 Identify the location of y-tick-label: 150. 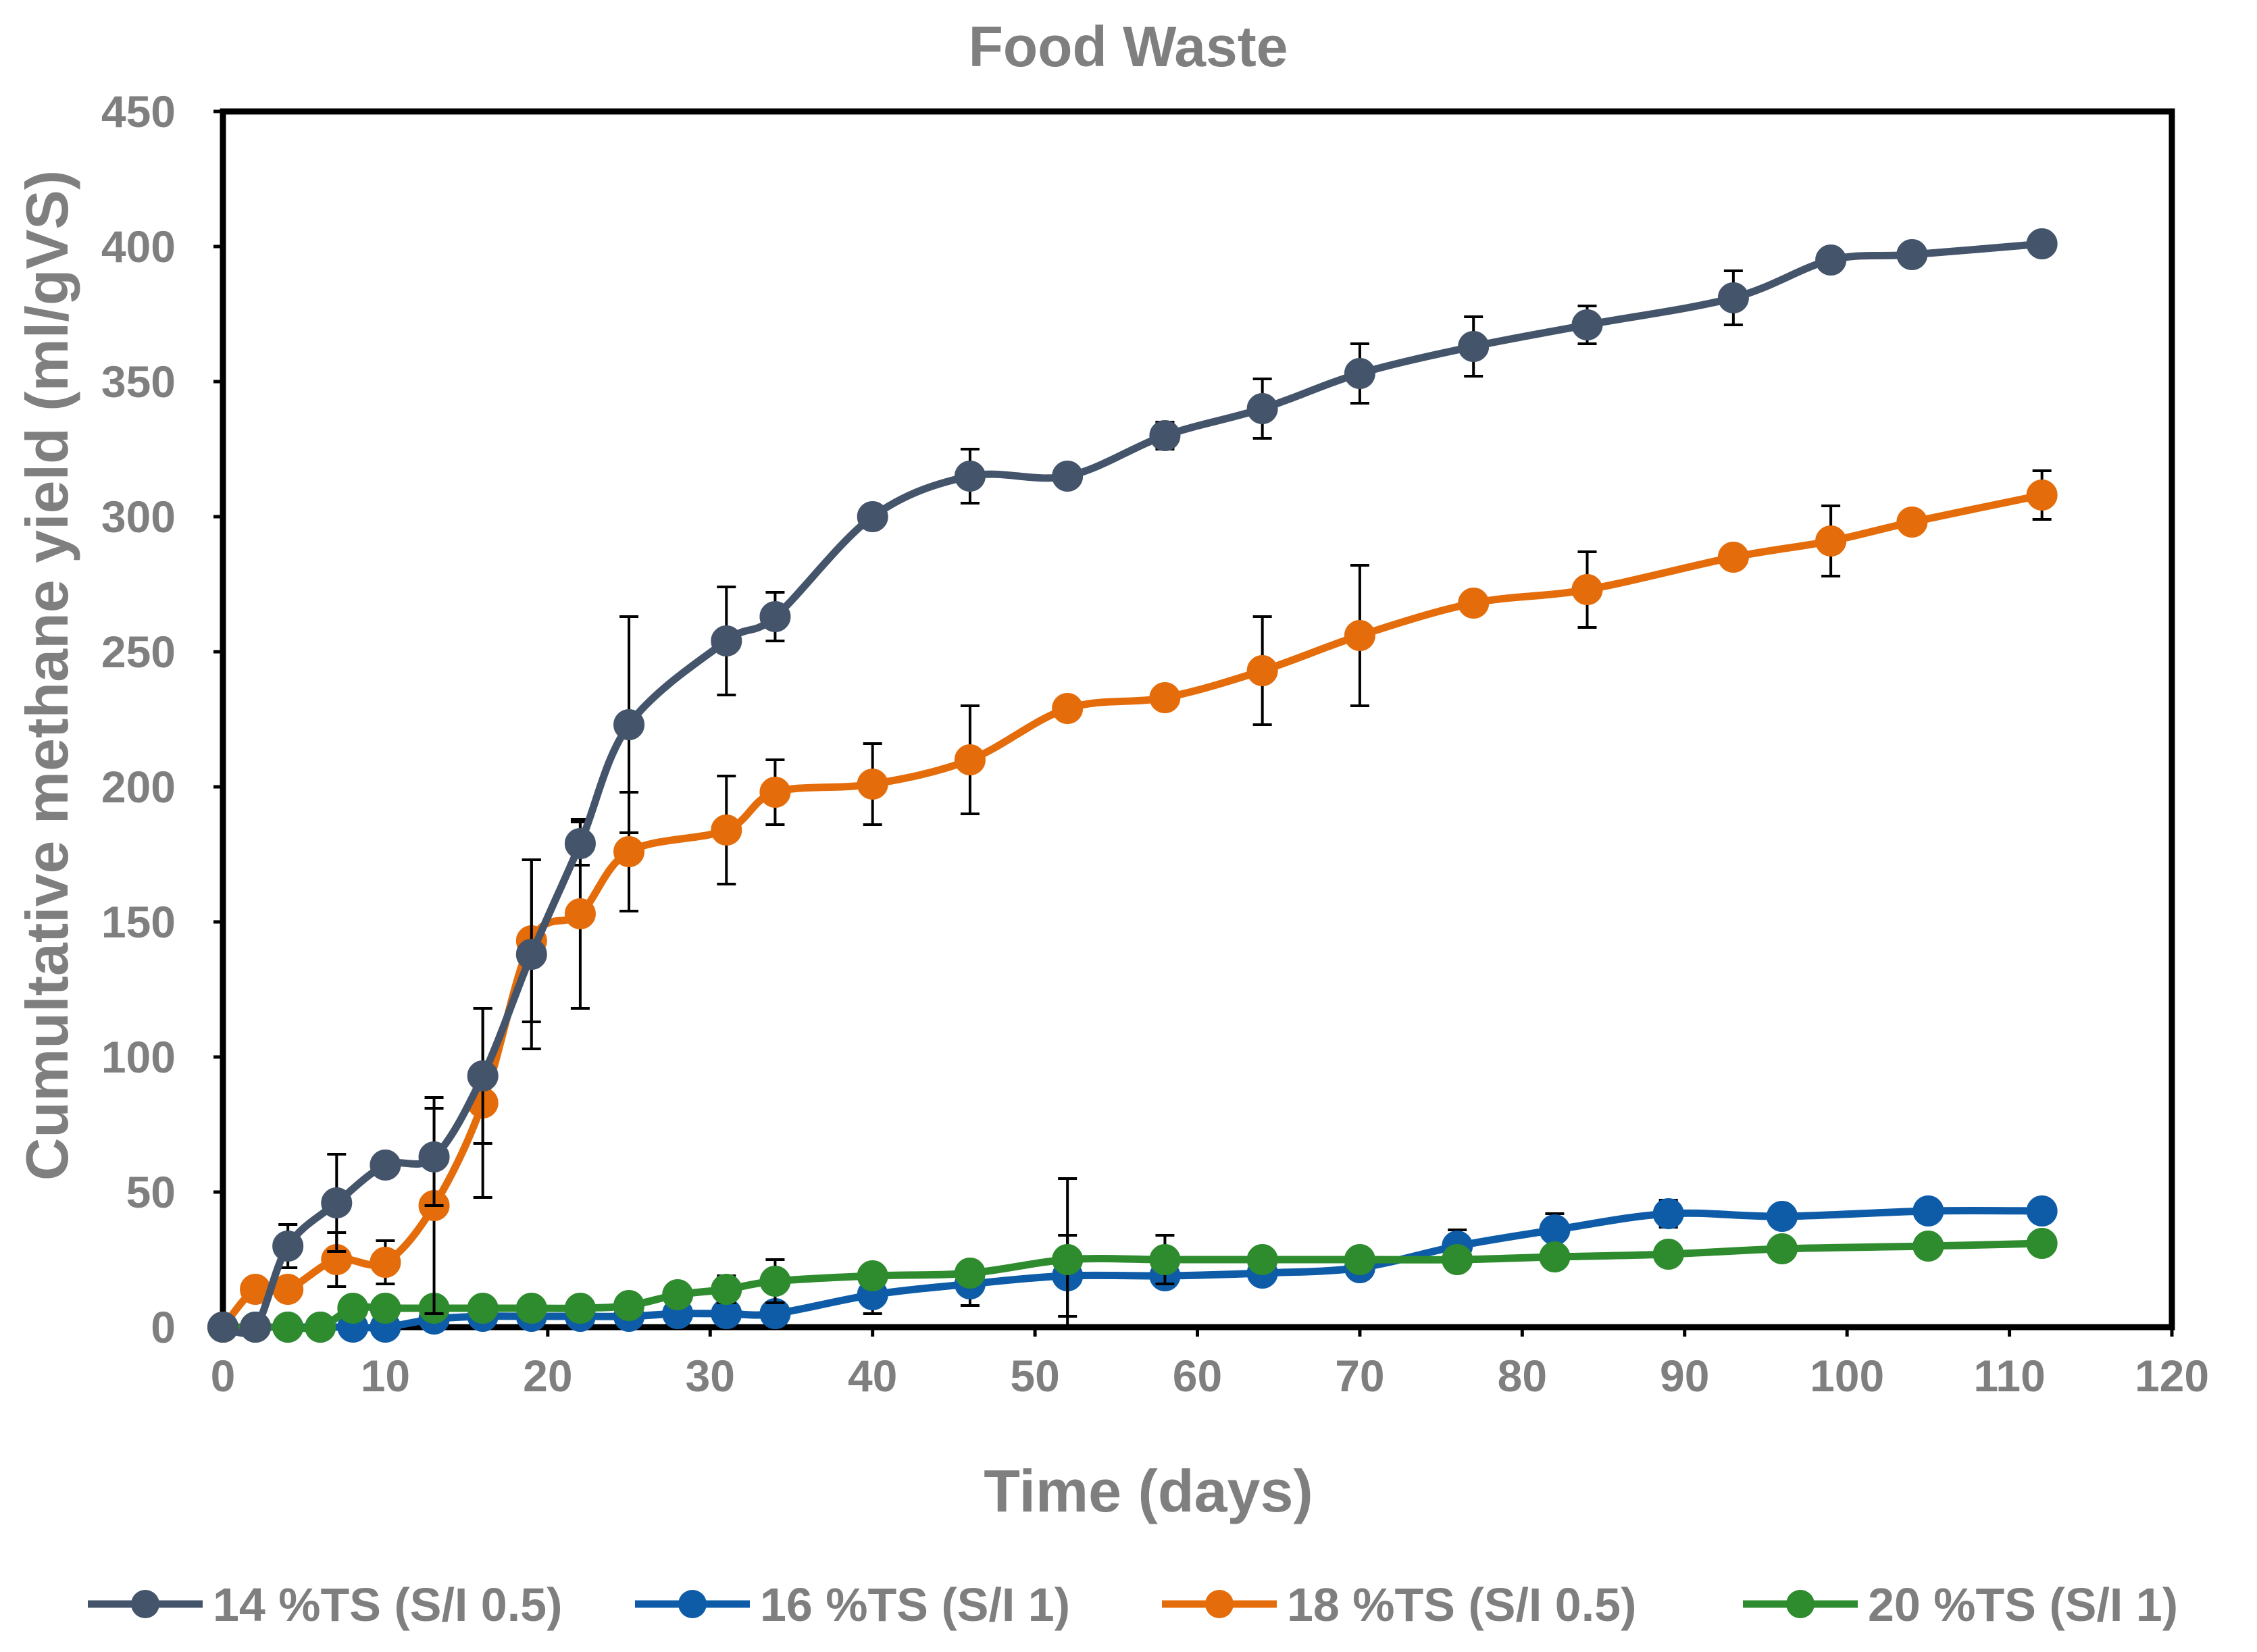
(138, 922).